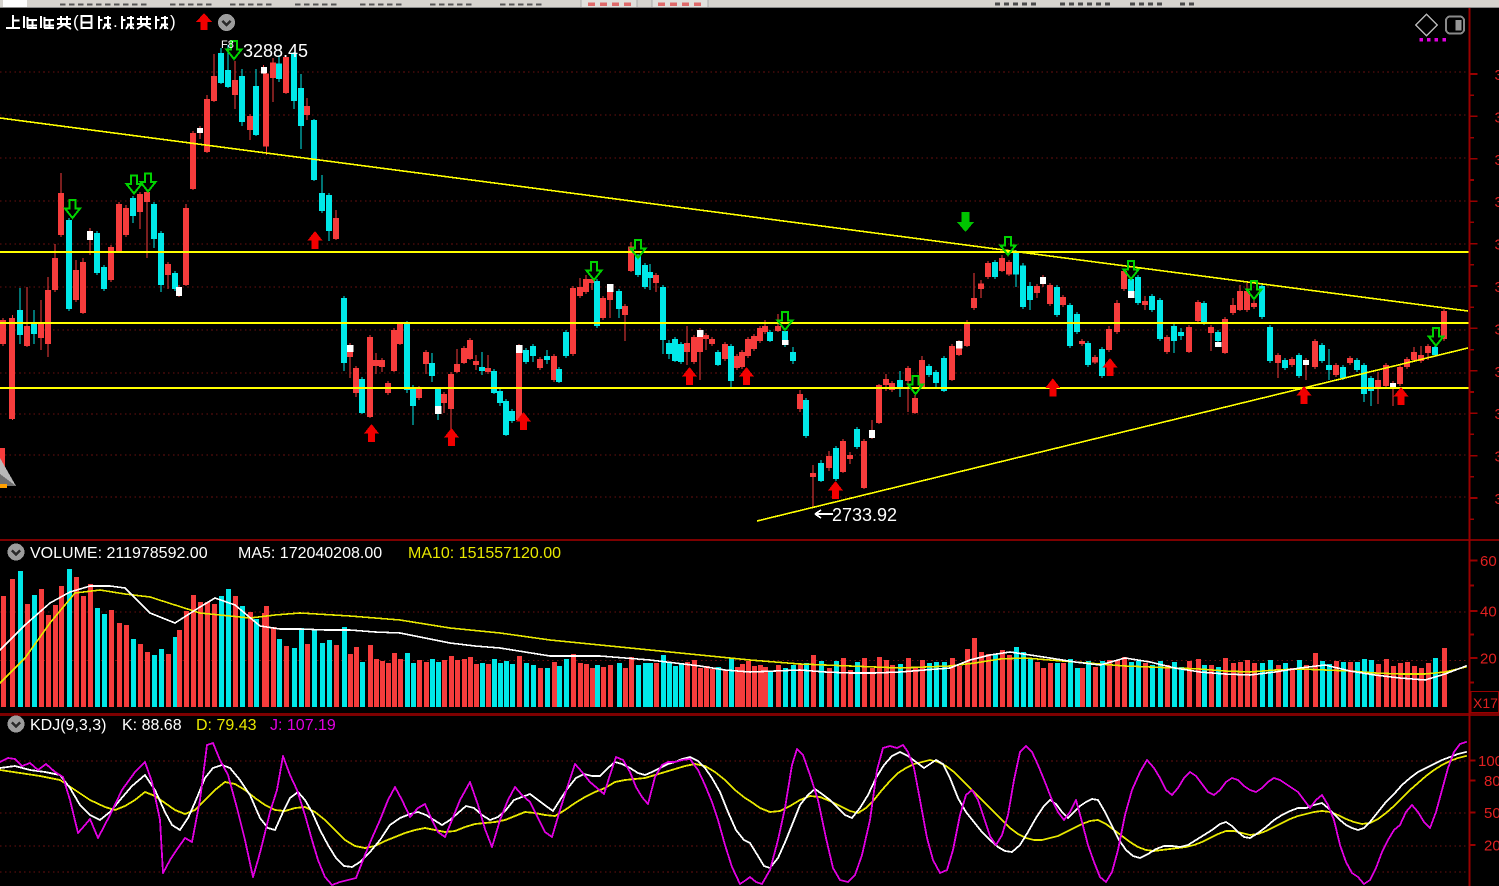 Image resolution: width=1499 pixels, height=886 pixels. What do you see at coordinates (864, 515) in the screenshot?
I see `svg-text: 2733.92` at bounding box center [864, 515].